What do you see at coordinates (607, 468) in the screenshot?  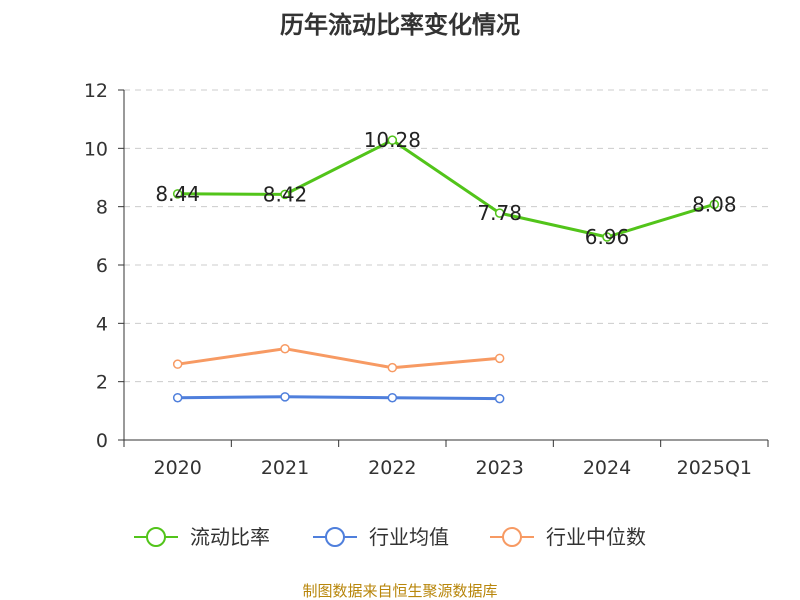 I see `x-tick-label: 2024` at bounding box center [607, 468].